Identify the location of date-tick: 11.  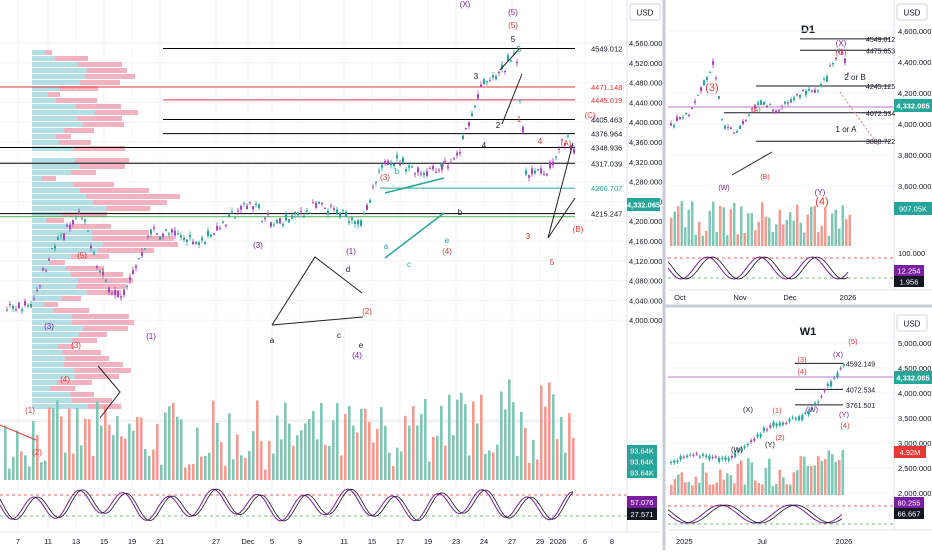
(344, 541).